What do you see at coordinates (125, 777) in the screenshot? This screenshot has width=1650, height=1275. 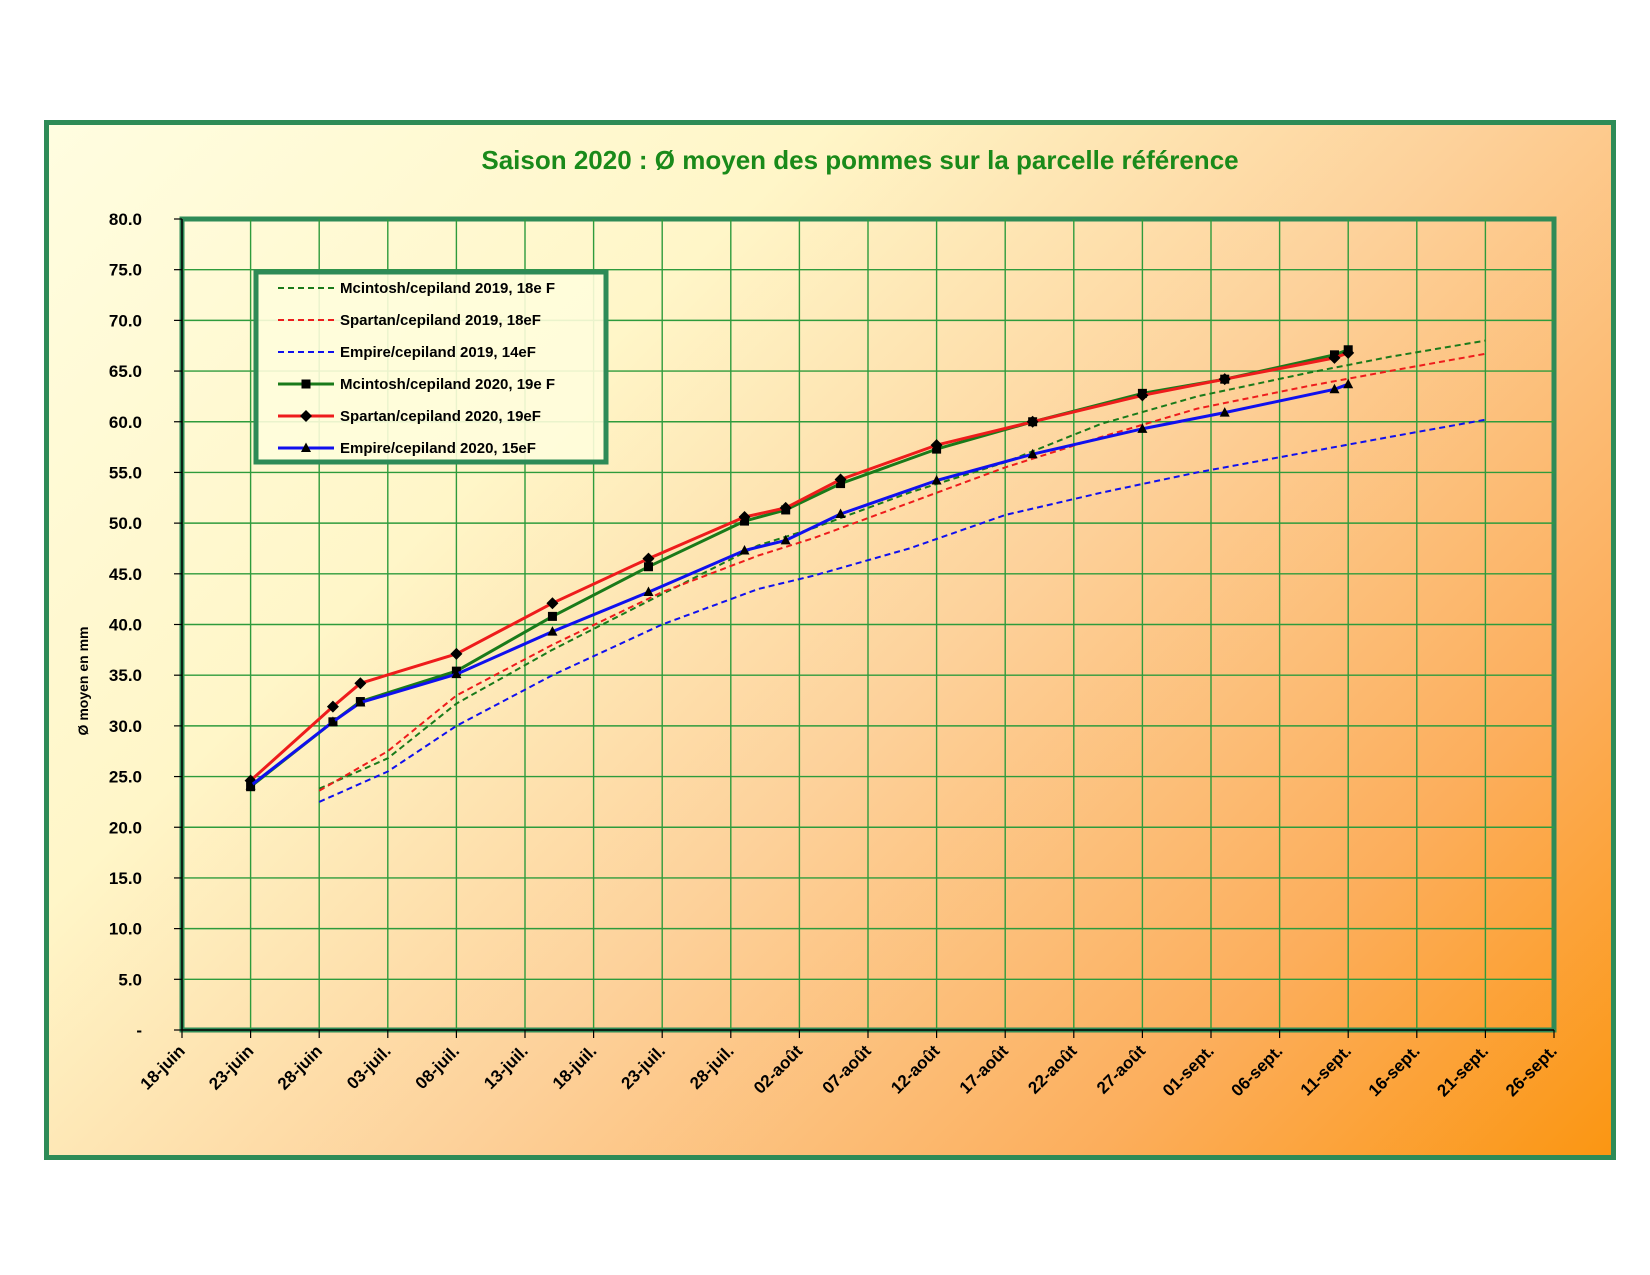 I see `y-tick-label: 25.0` at bounding box center [125, 777].